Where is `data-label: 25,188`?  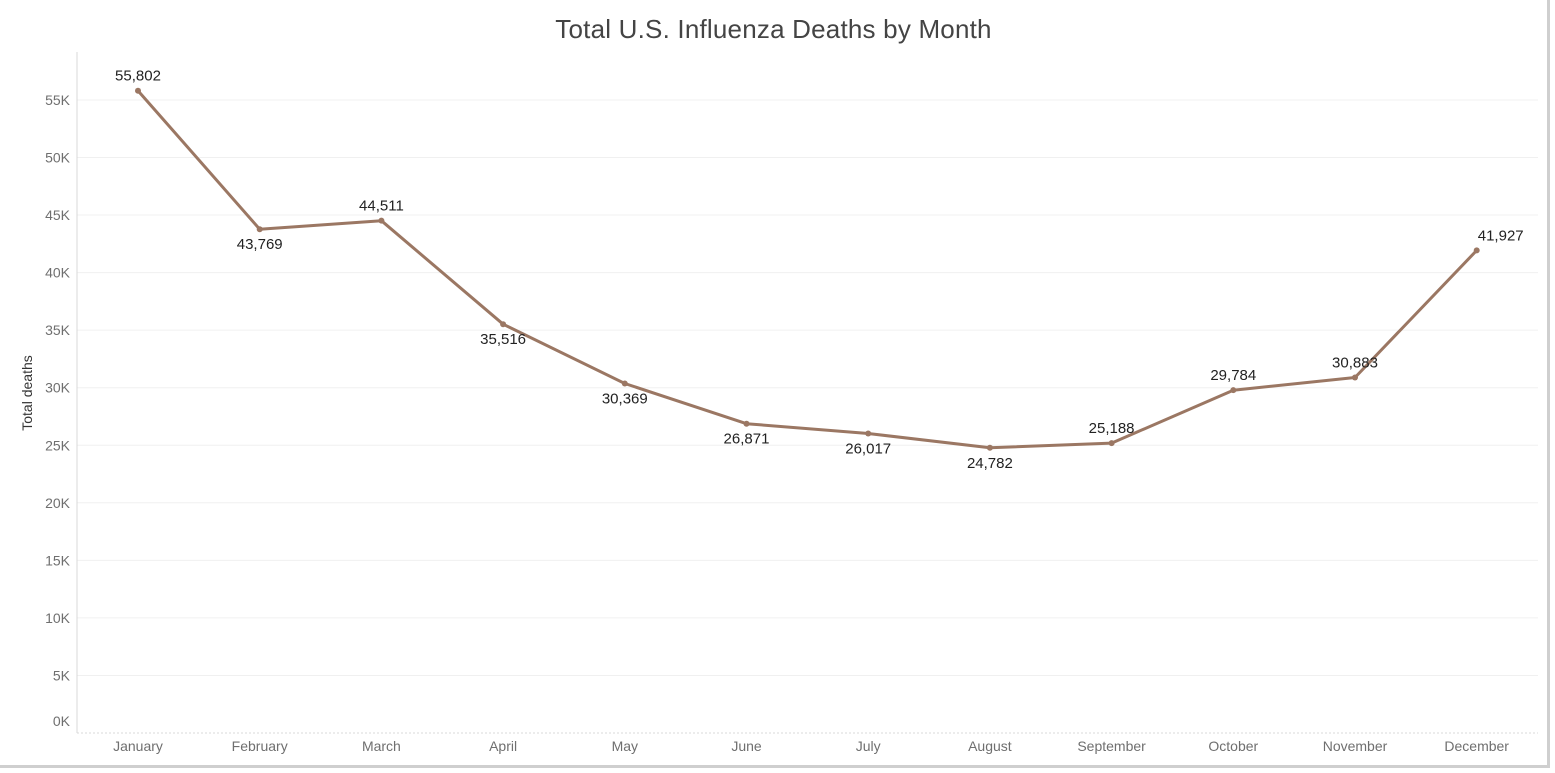 data-label: 25,188 is located at coordinates (1112, 428).